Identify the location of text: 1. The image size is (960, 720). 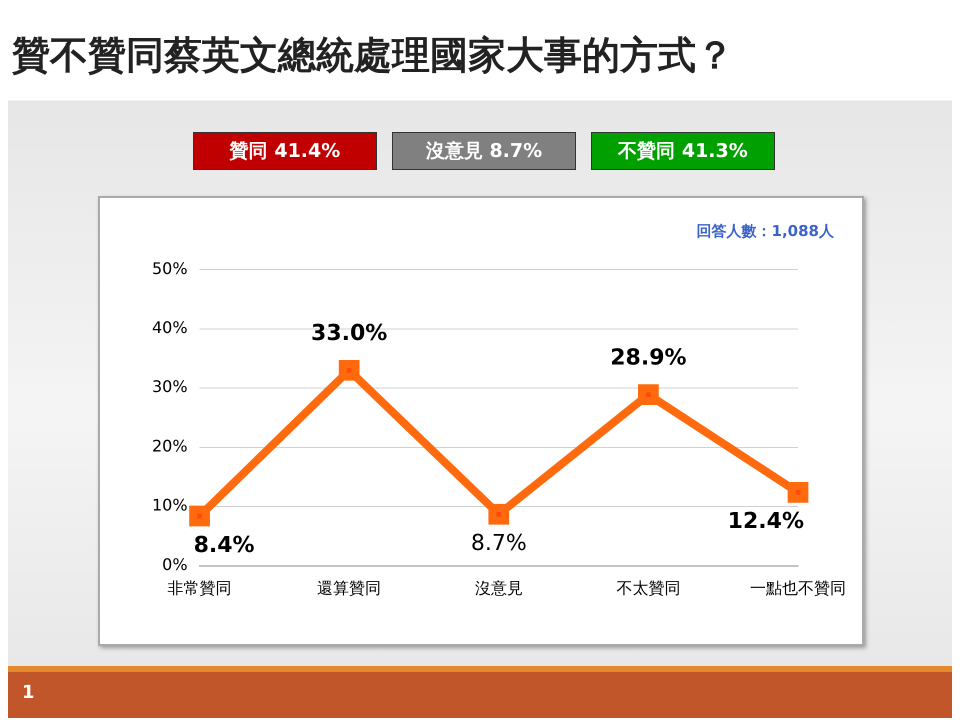
(28, 692).